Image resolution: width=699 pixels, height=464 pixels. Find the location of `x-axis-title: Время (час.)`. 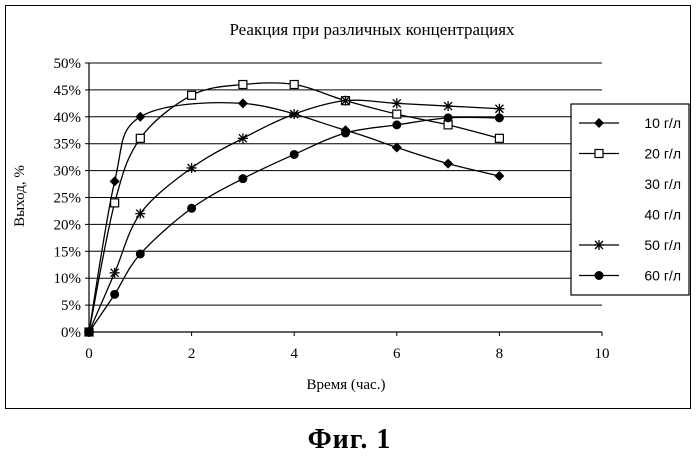

x-axis-title: Время (час.) is located at coordinates (346, 385).